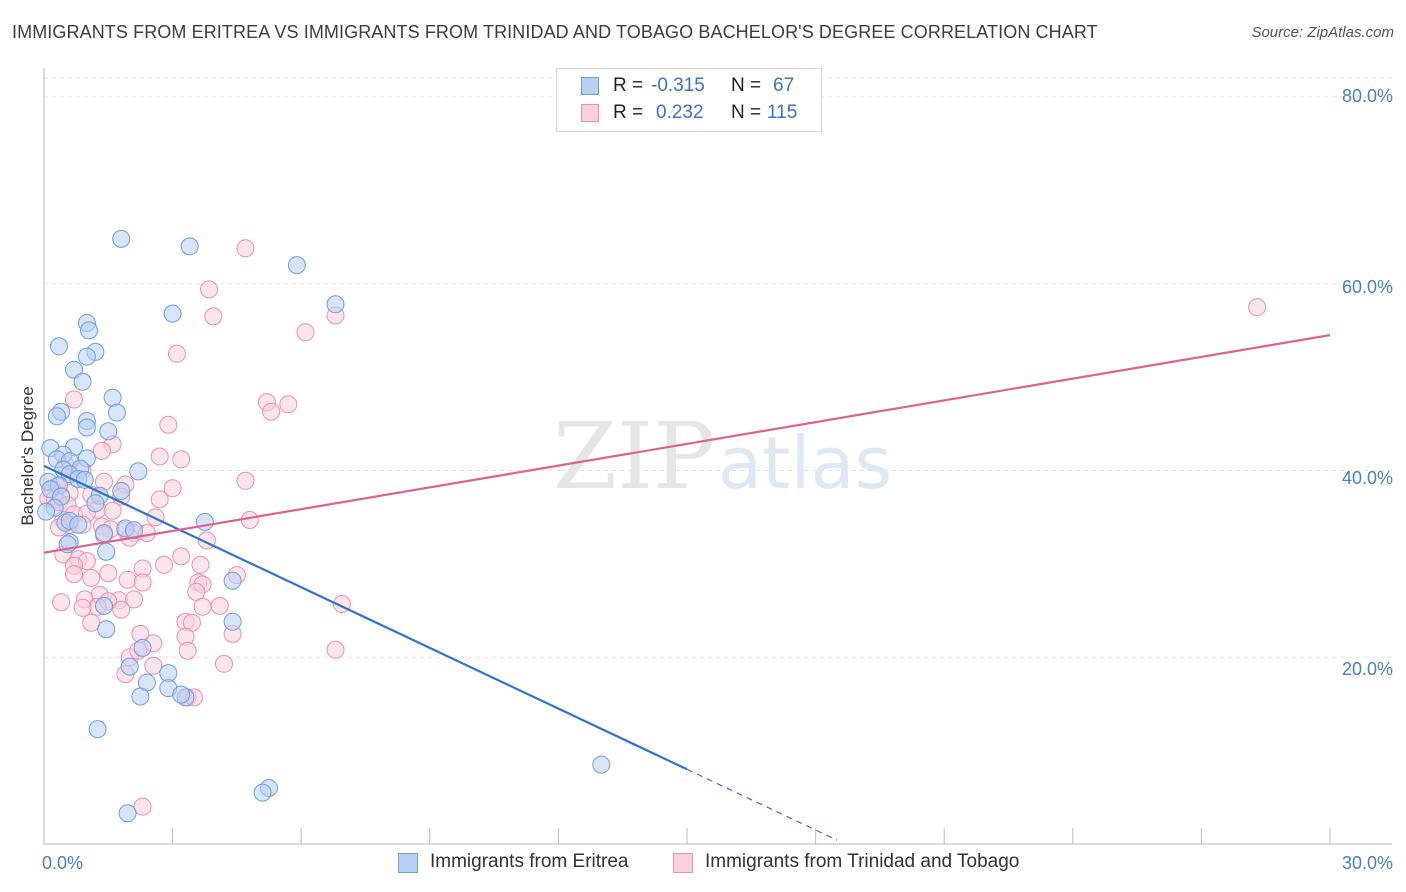 Image resolution: width=1406 pixels, height=892 pixels. I want to click on watermark-atlas: atlas, so click(805, 463).